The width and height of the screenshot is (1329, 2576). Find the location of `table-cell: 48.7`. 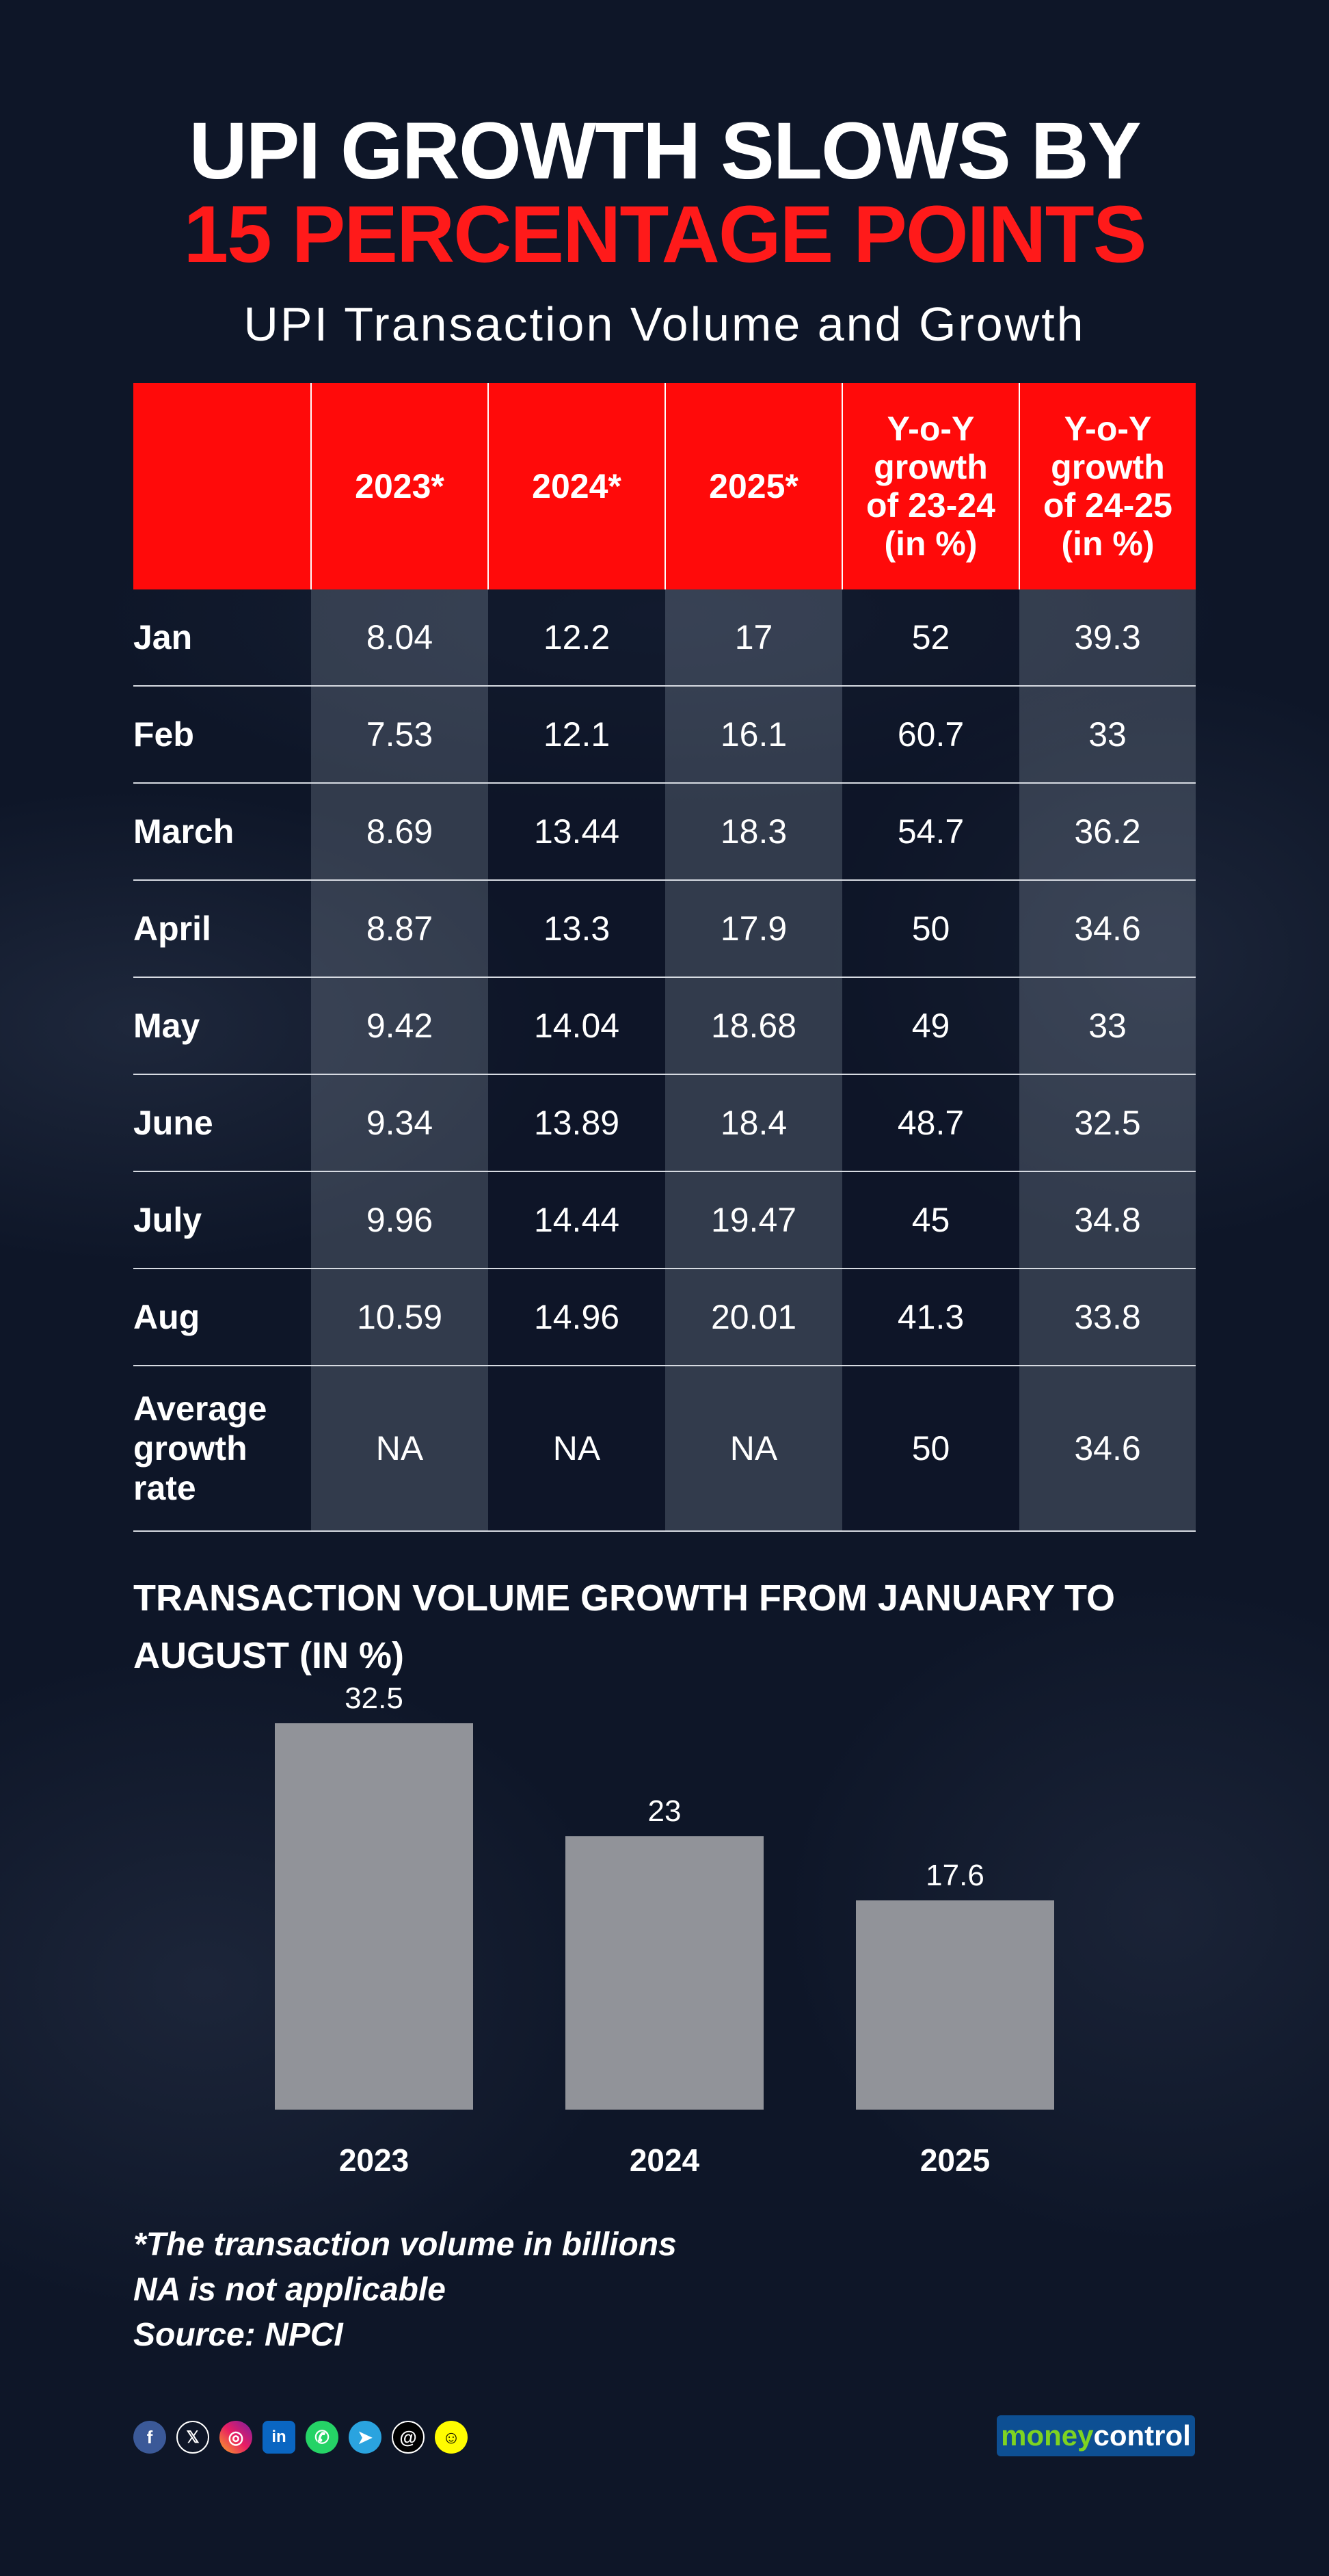

table-cell: 48.7 is located at coordinates (930, 1123).